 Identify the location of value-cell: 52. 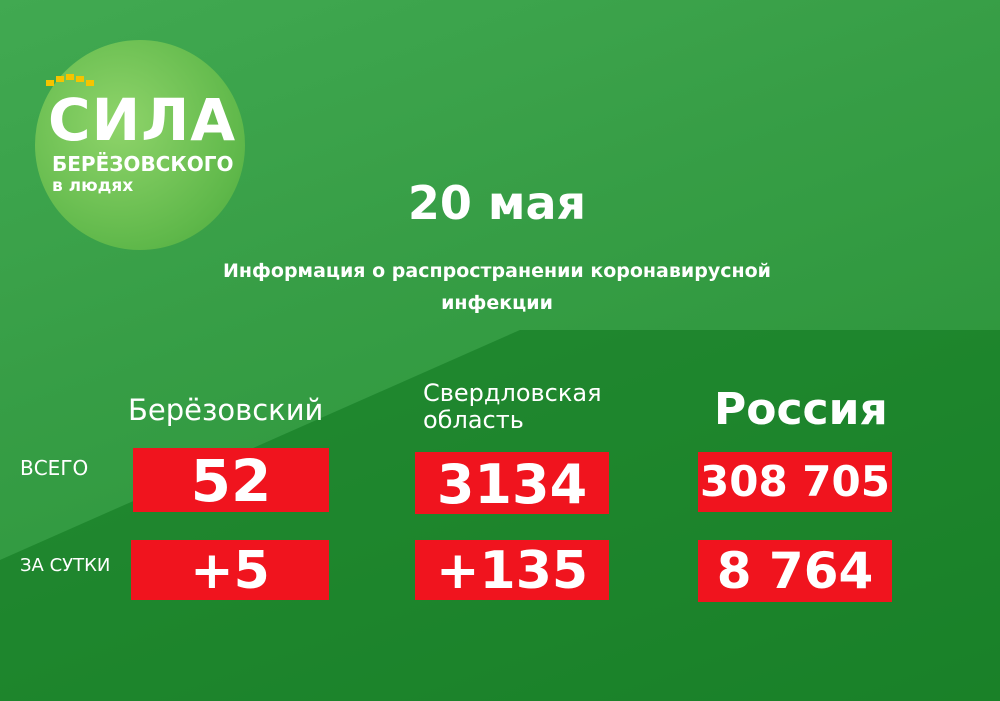
(231, 481).